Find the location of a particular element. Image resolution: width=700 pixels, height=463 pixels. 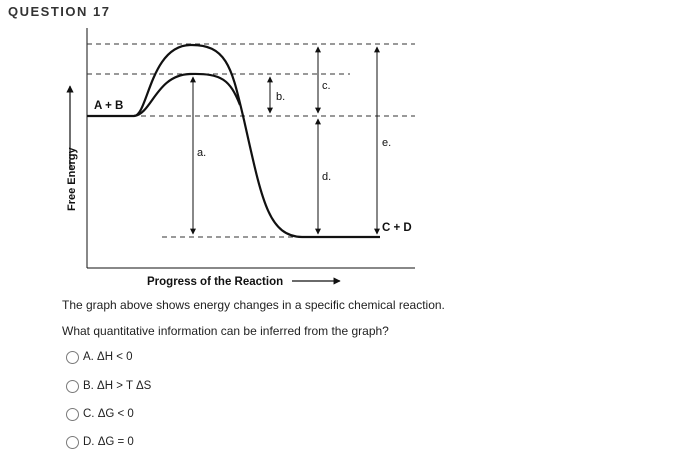

choice-d: D. ΔG = 0 is located at coordinates (100, 442).